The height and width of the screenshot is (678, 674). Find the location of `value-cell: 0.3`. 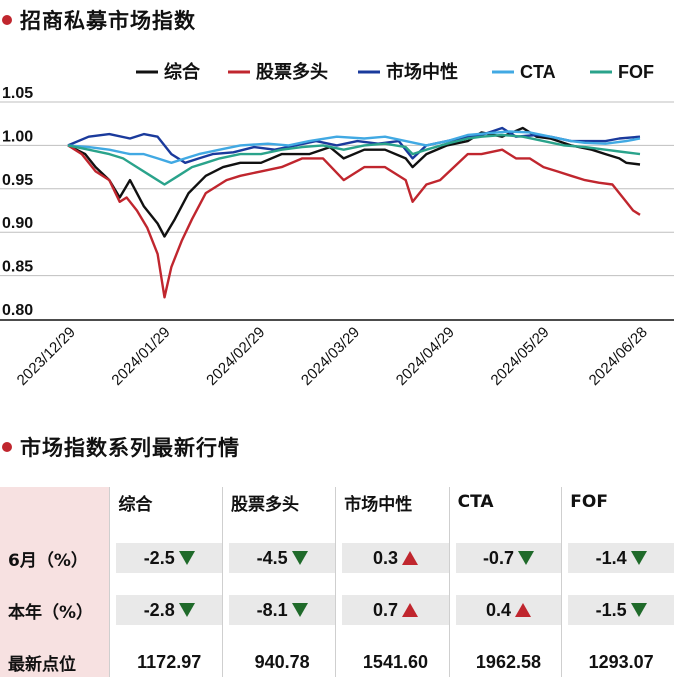

value-cell: 0.3 is located at coordinates (392, 558).